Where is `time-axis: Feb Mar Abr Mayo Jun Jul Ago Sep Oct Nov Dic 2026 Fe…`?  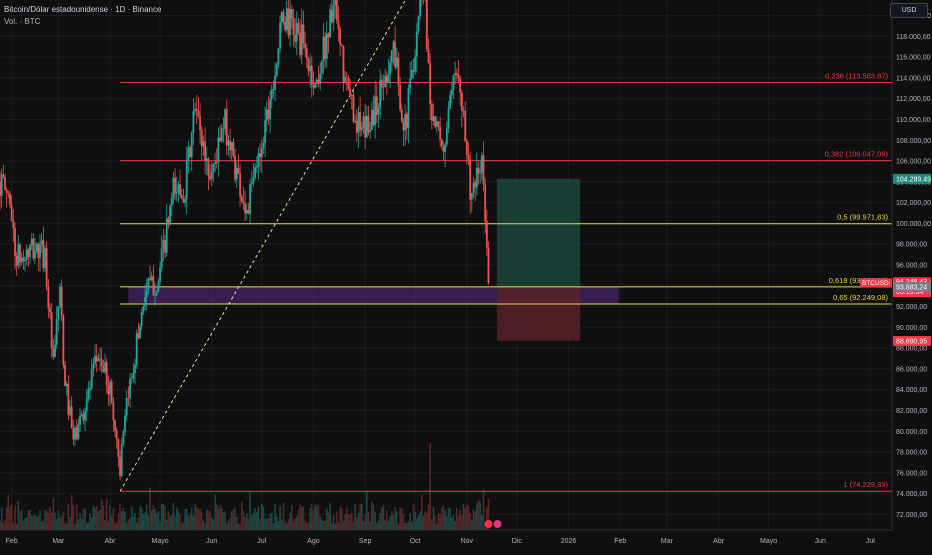 time-axis: Feb Mar Abr Mayo Jun Jul Ago Sep Oct Nov Dic 2026 Fe… is located at coordinates (446, 537).